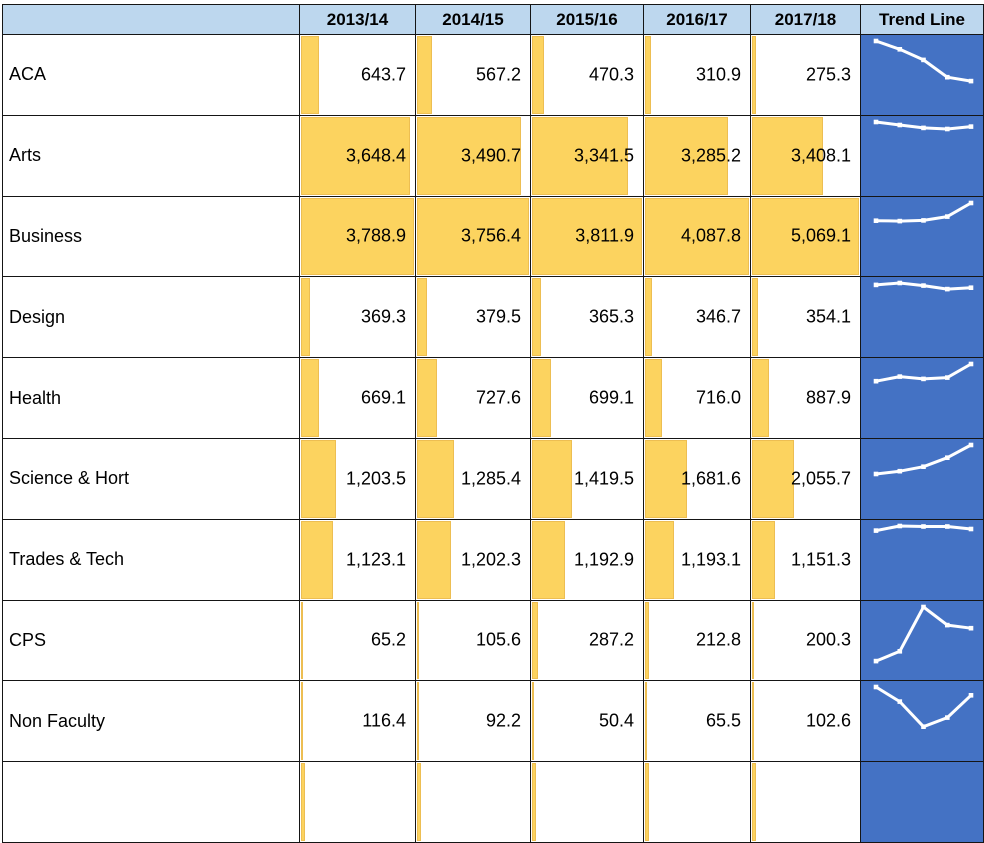  Describe the element at coordinates (697, 20) in the screenshot. I see `year-header-cell: 2016/17` at that location.